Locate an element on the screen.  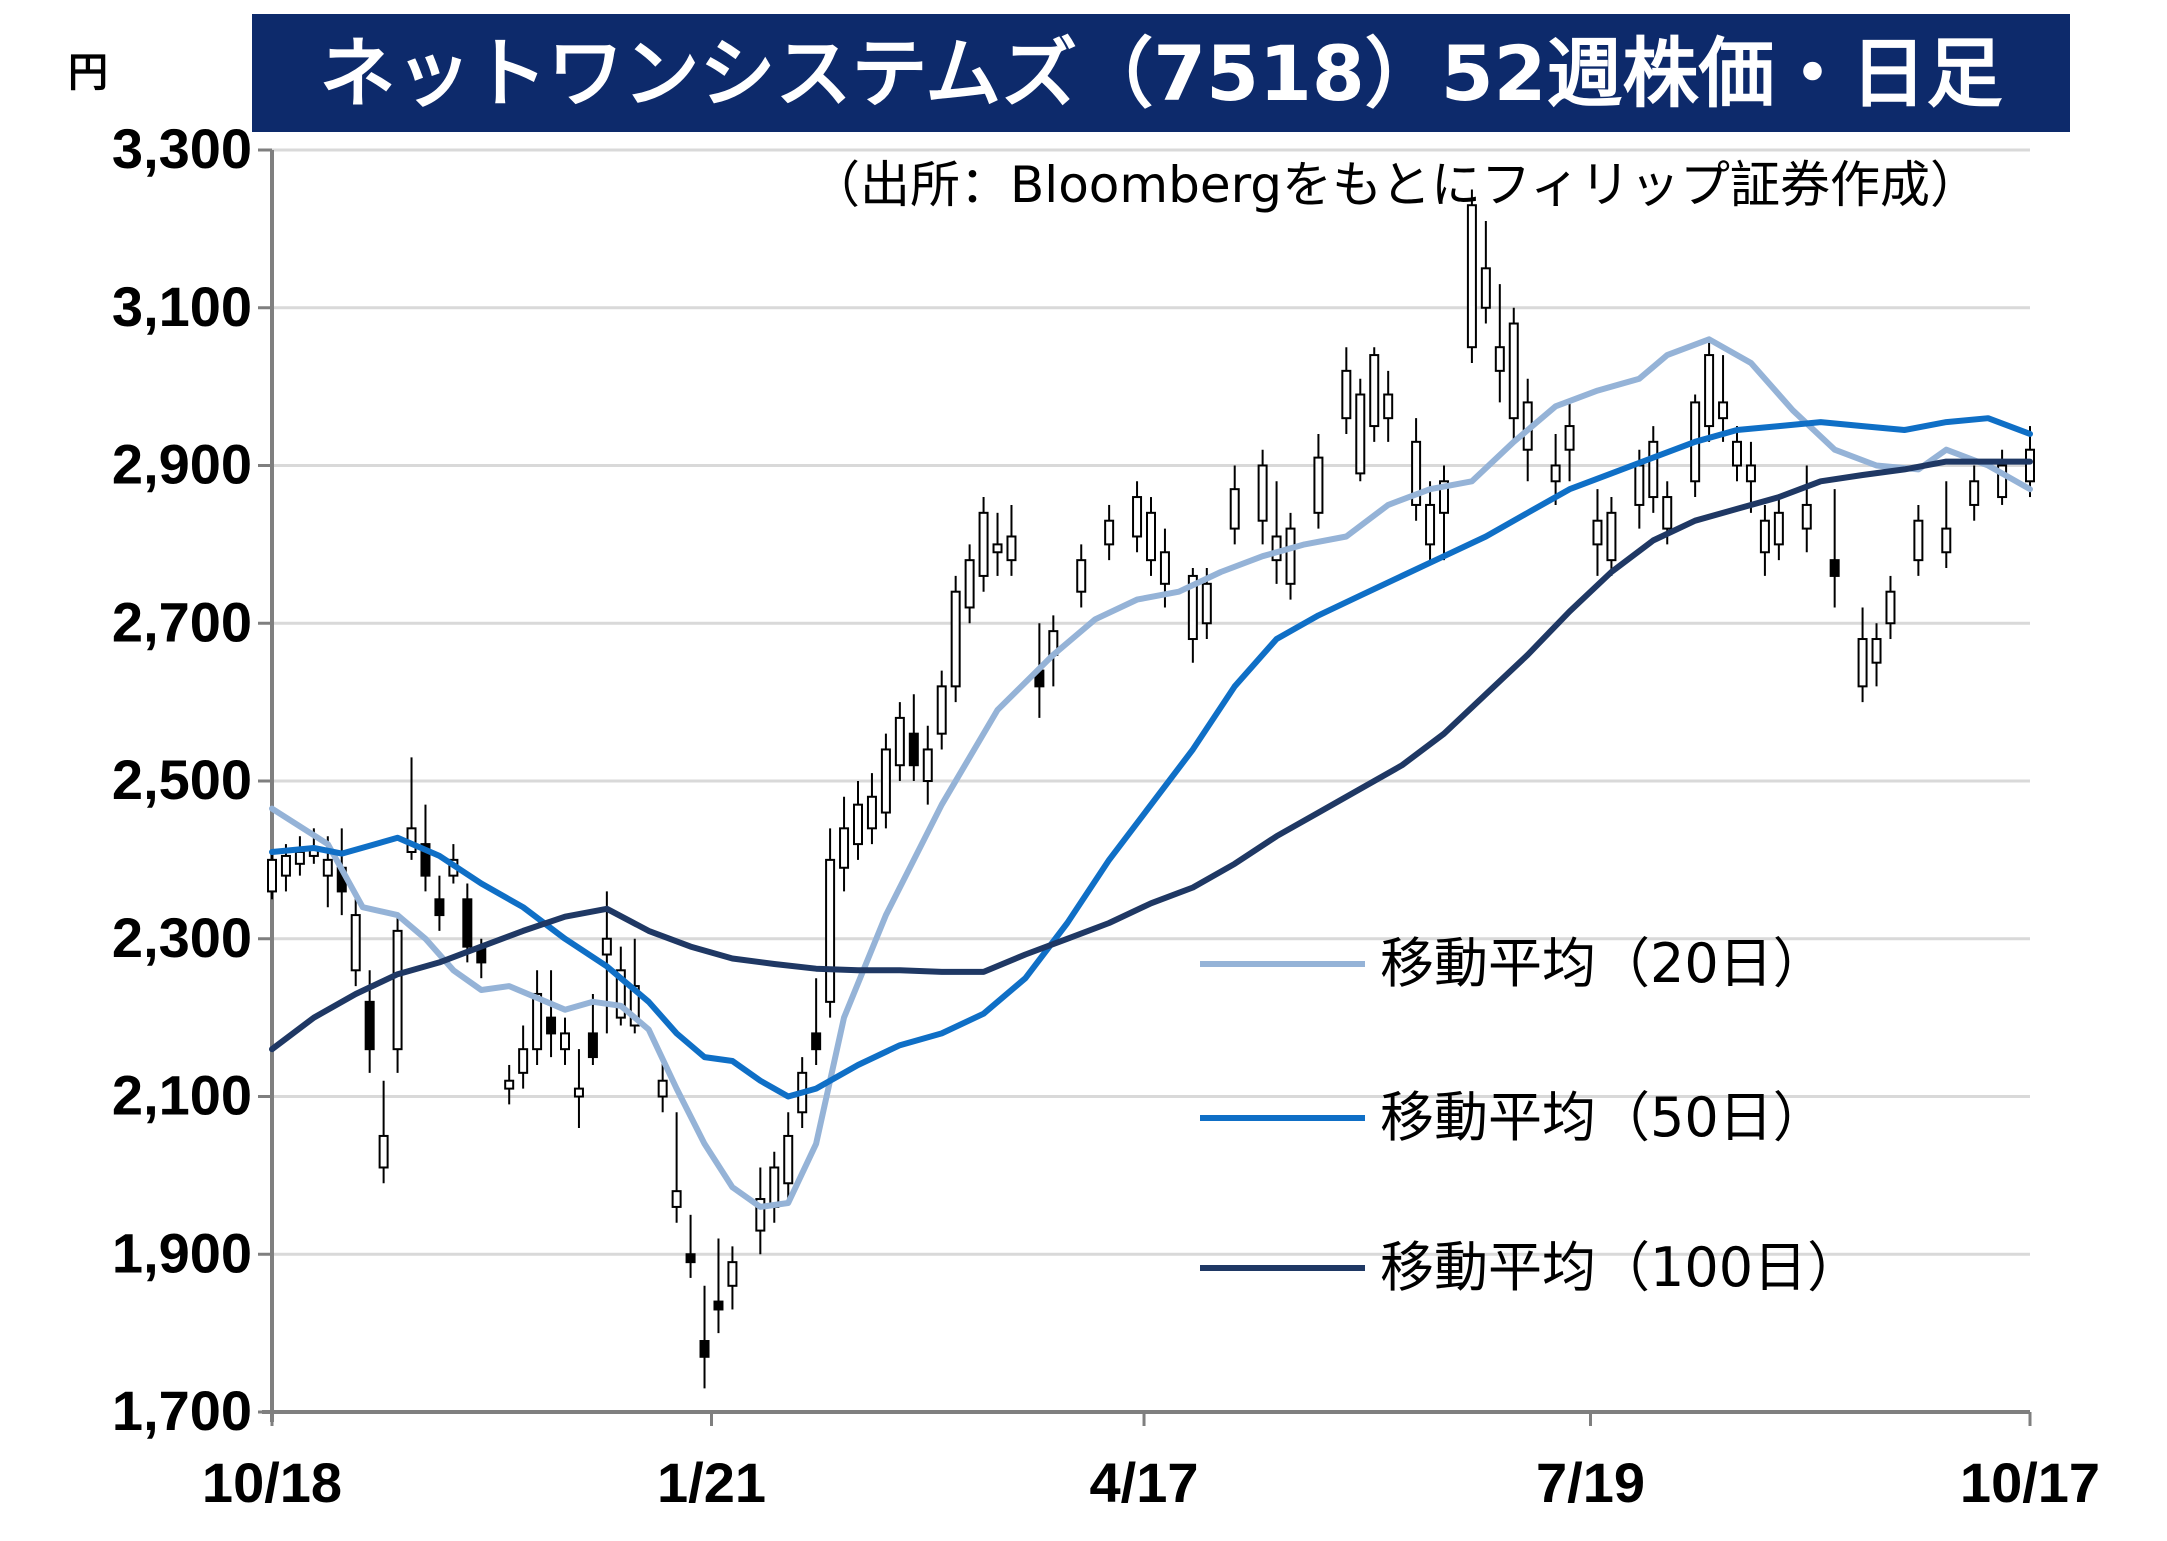
y-tick-label-0: 3,300 is located at coordinates (182, 148).